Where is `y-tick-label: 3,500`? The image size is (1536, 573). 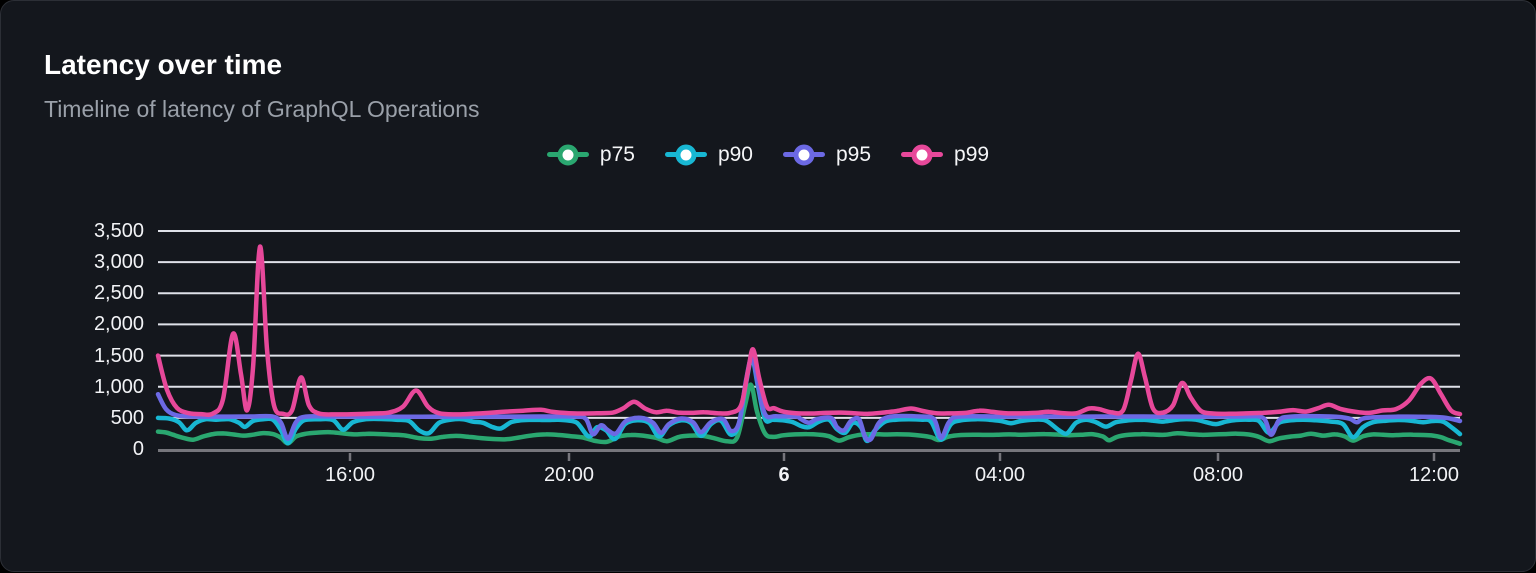 y-tick-label: 3,500 is located at coordinates (118, 231).